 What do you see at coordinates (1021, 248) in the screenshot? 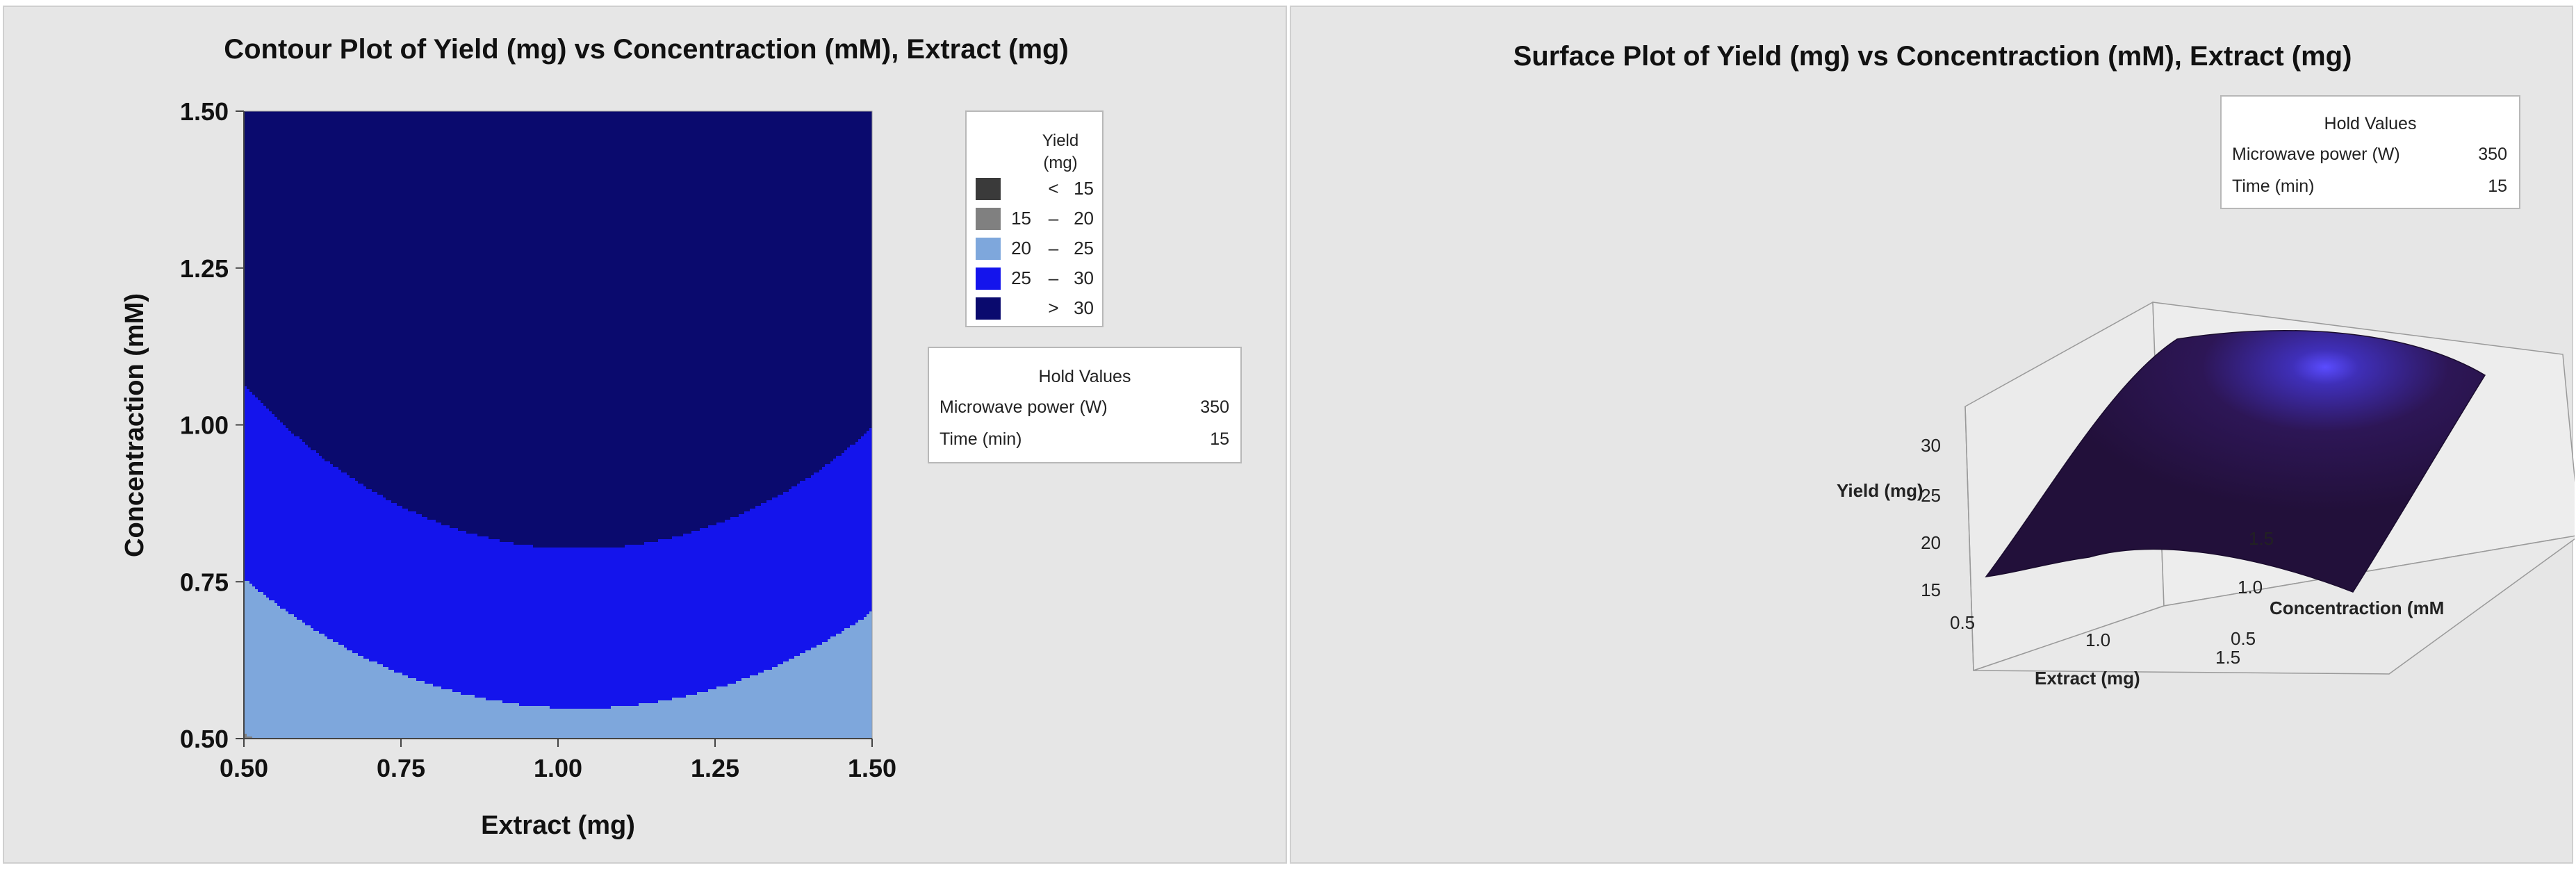
I see `legend-range-low: 20` at bounding box center [1021, 248].